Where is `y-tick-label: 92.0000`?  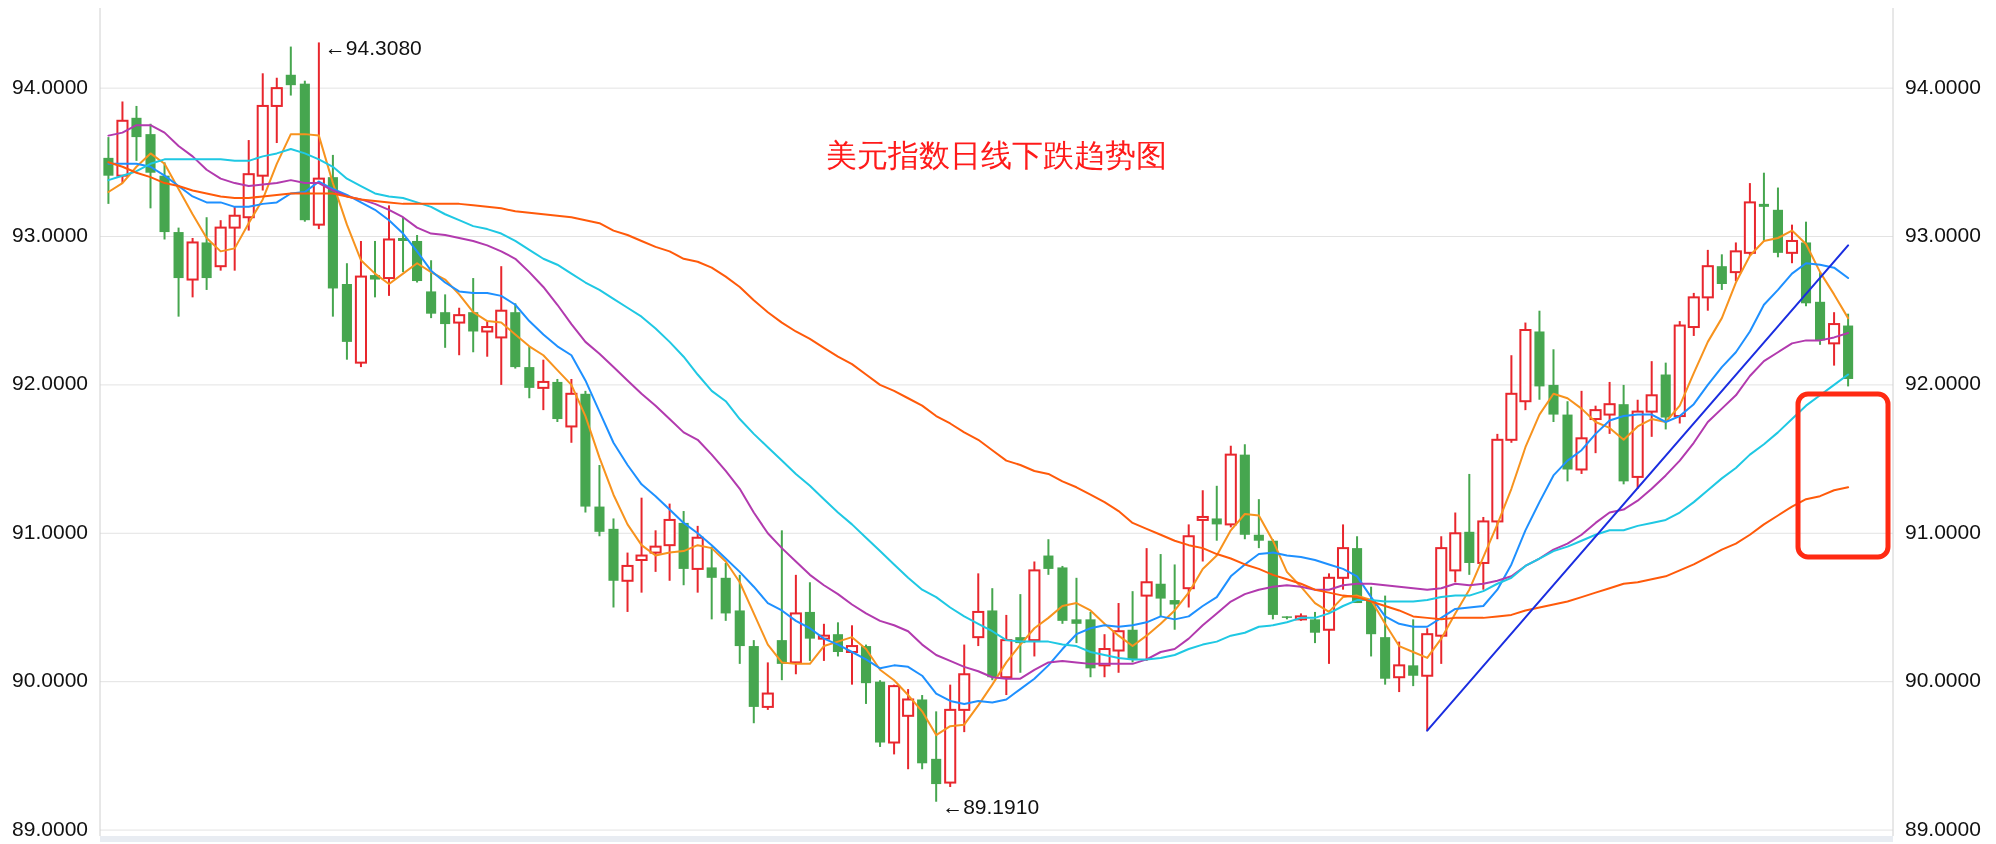 y-tick-label: 92.0000 is located at coordinates (50, 383).